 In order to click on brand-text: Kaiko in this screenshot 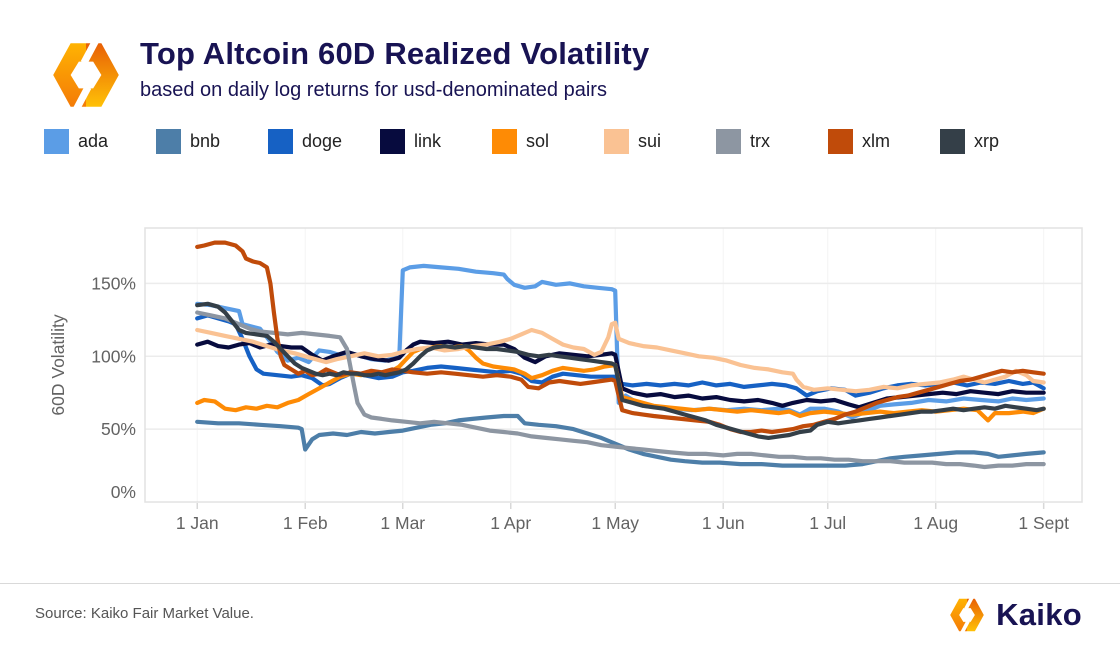, I will do `click(1039, 614)`.